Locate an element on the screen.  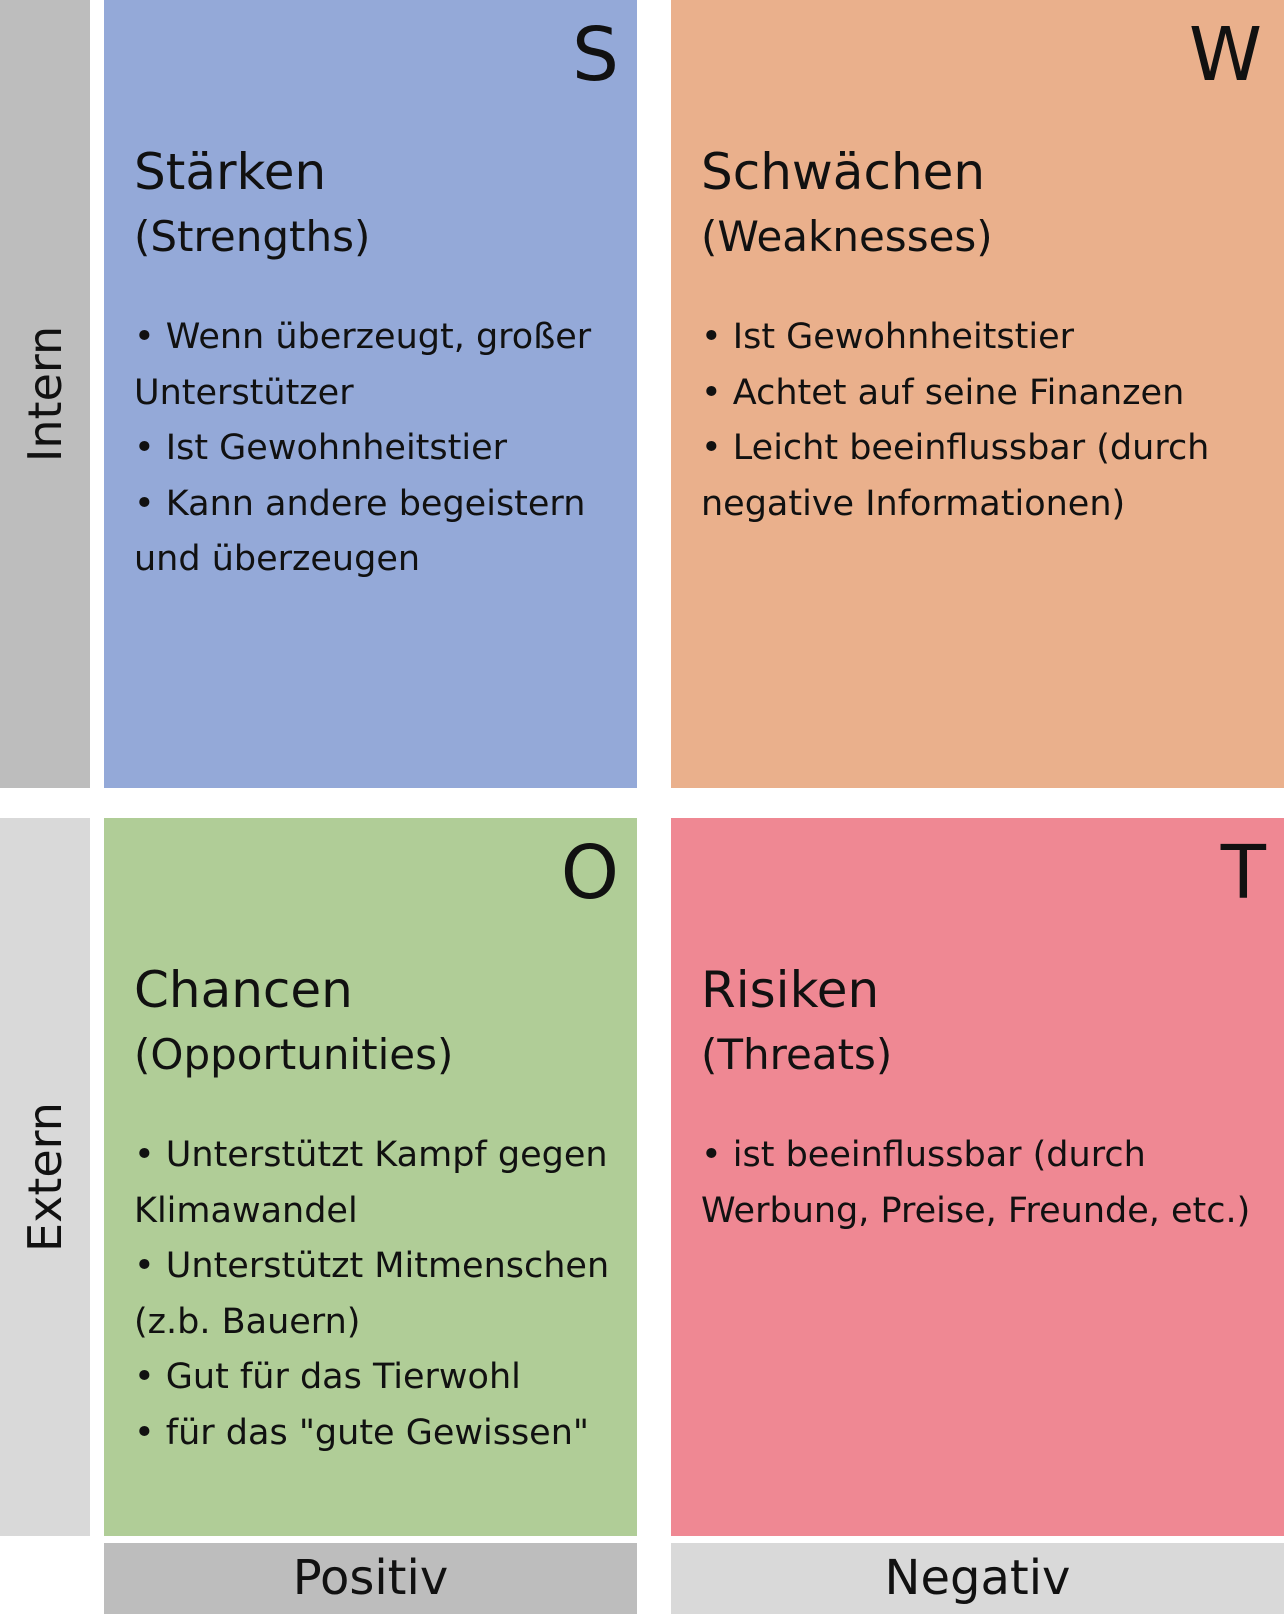
quadrant-title: Chancen is located at coordinates (243, 990).